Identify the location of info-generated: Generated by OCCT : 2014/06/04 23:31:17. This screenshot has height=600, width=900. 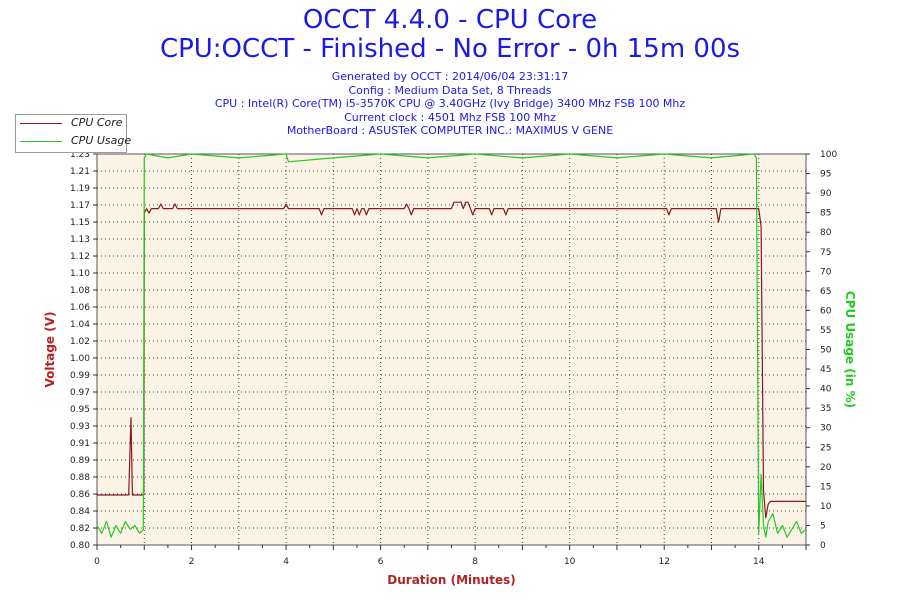
(450, 76).